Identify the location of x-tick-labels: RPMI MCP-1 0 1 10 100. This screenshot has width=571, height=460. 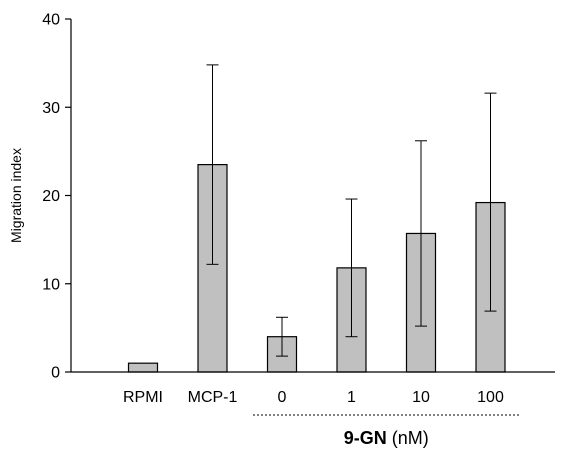
(313, 397).